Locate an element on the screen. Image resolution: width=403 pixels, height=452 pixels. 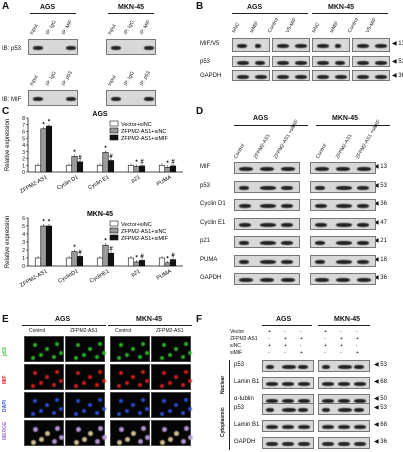
panel-e-row-mif: MIF is located at coordinates (5, 379).